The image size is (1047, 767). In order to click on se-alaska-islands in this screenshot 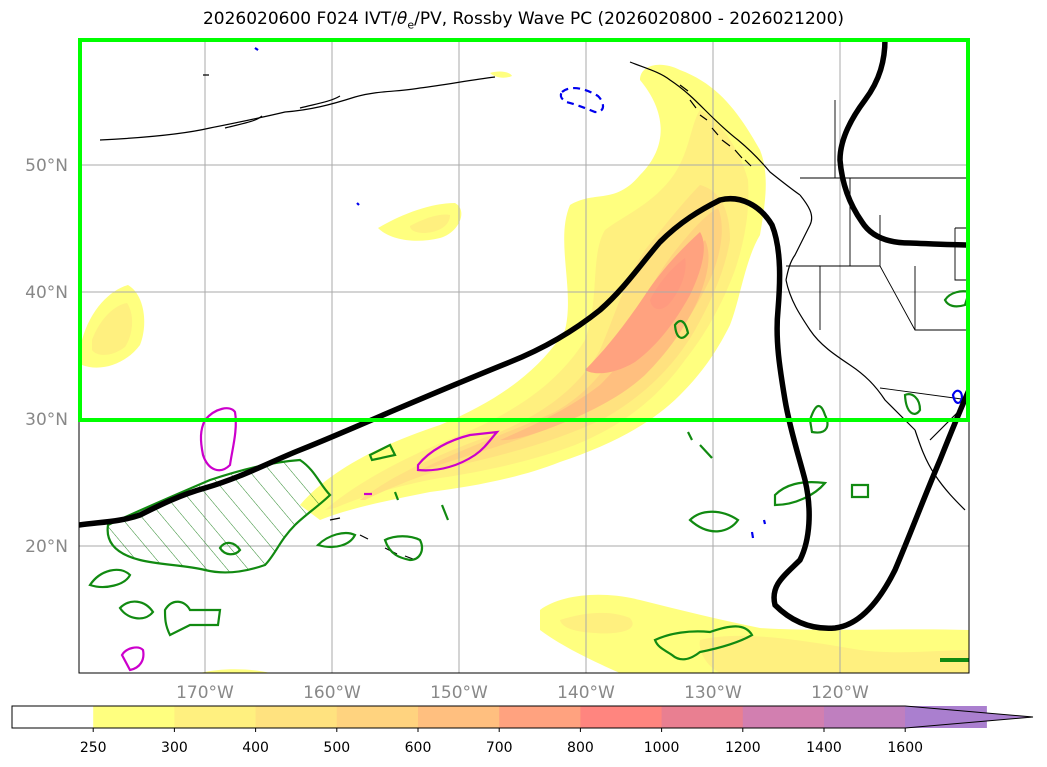, I will do `click(715, 125)`.